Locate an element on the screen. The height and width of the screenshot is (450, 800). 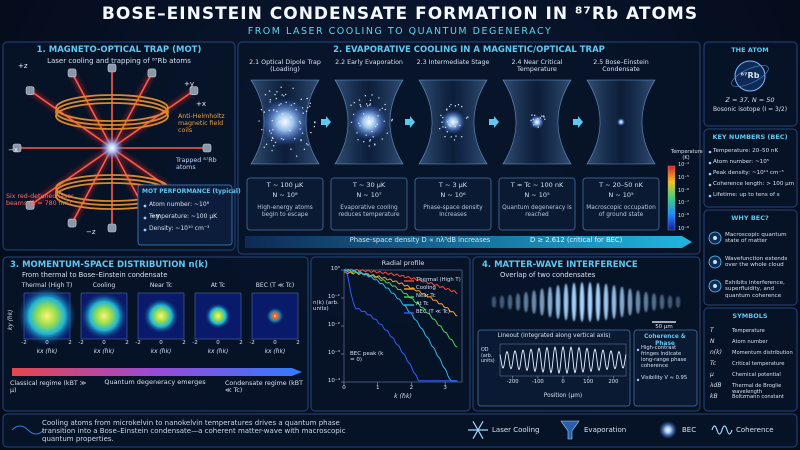
section-title: 3. MOMENTUM-SPACE DISTRIBUTION n(k) is located at coordinates (109, 265).